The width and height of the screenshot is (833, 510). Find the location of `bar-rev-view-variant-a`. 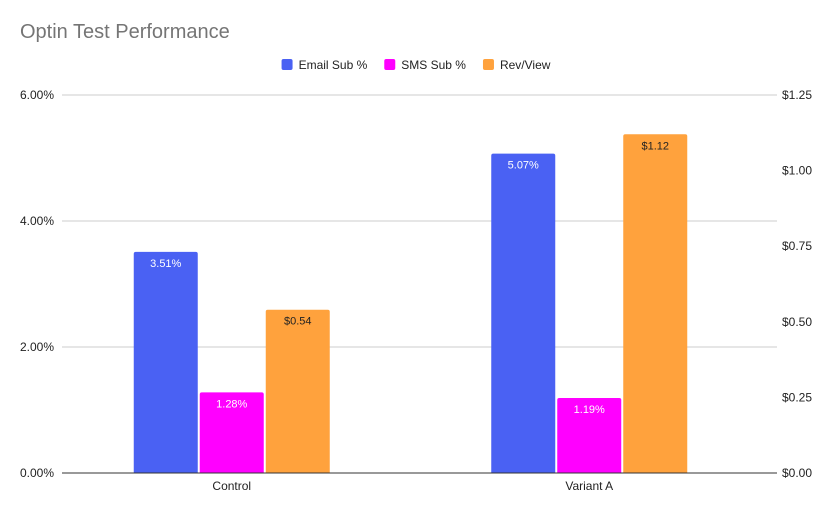

bar-rev-view-variant-a is located at coordinates (655, 303).